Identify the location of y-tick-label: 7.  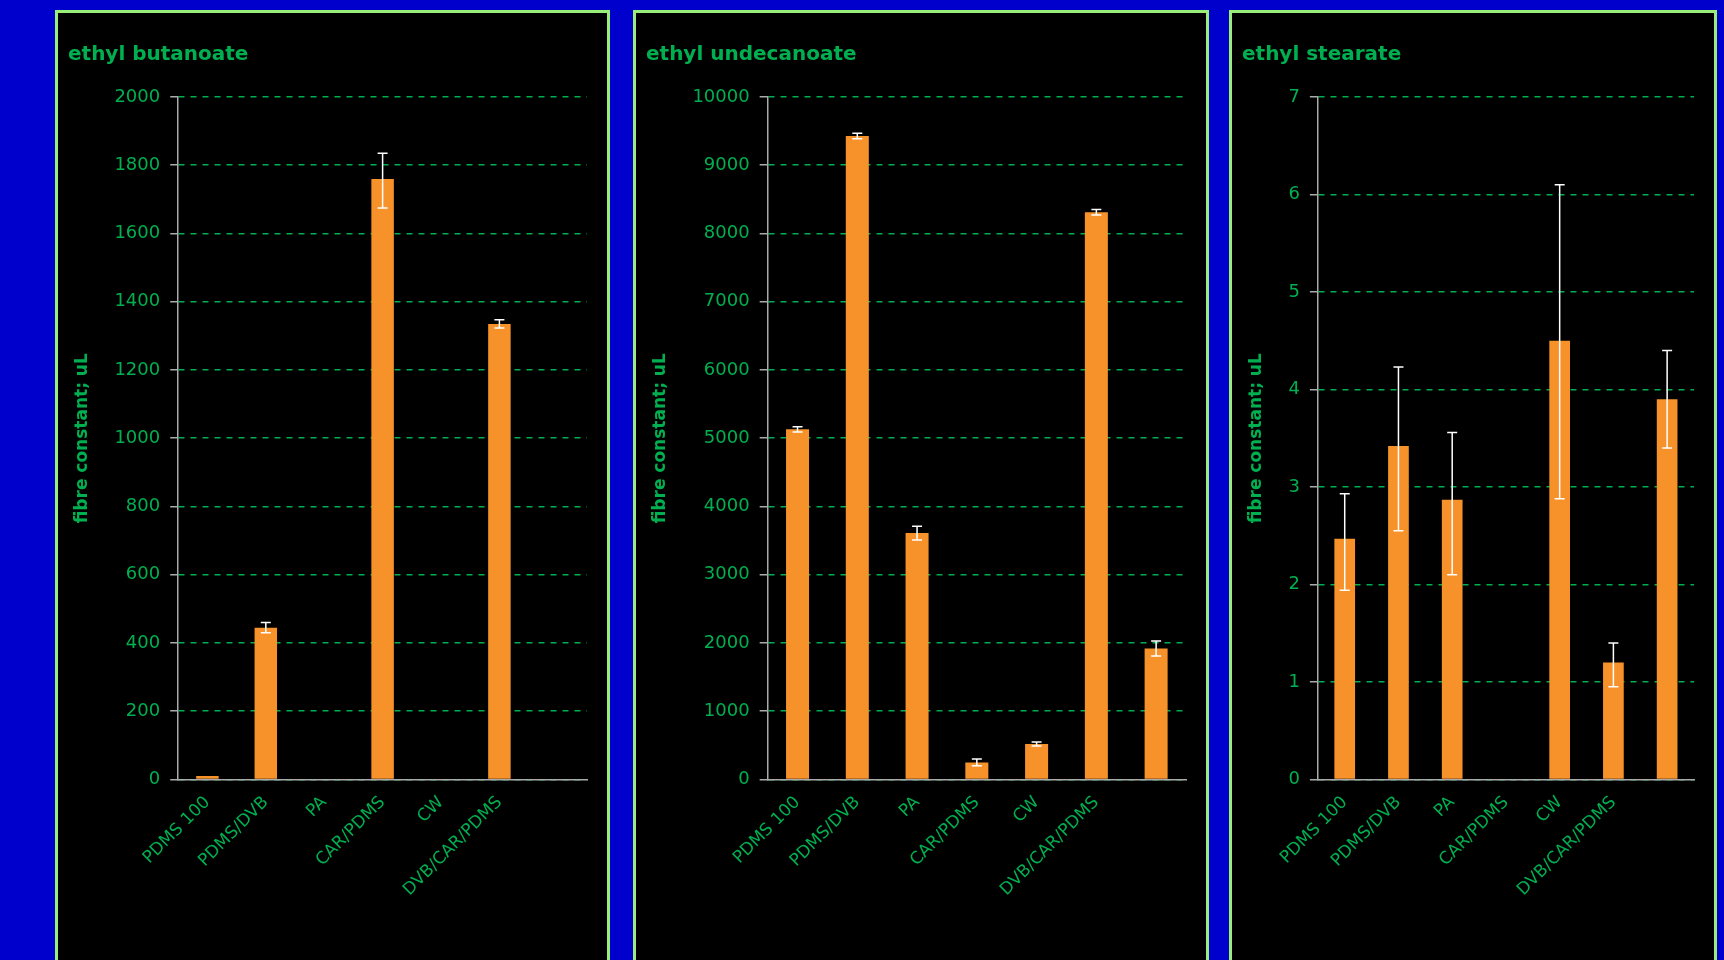
(1294, 95).